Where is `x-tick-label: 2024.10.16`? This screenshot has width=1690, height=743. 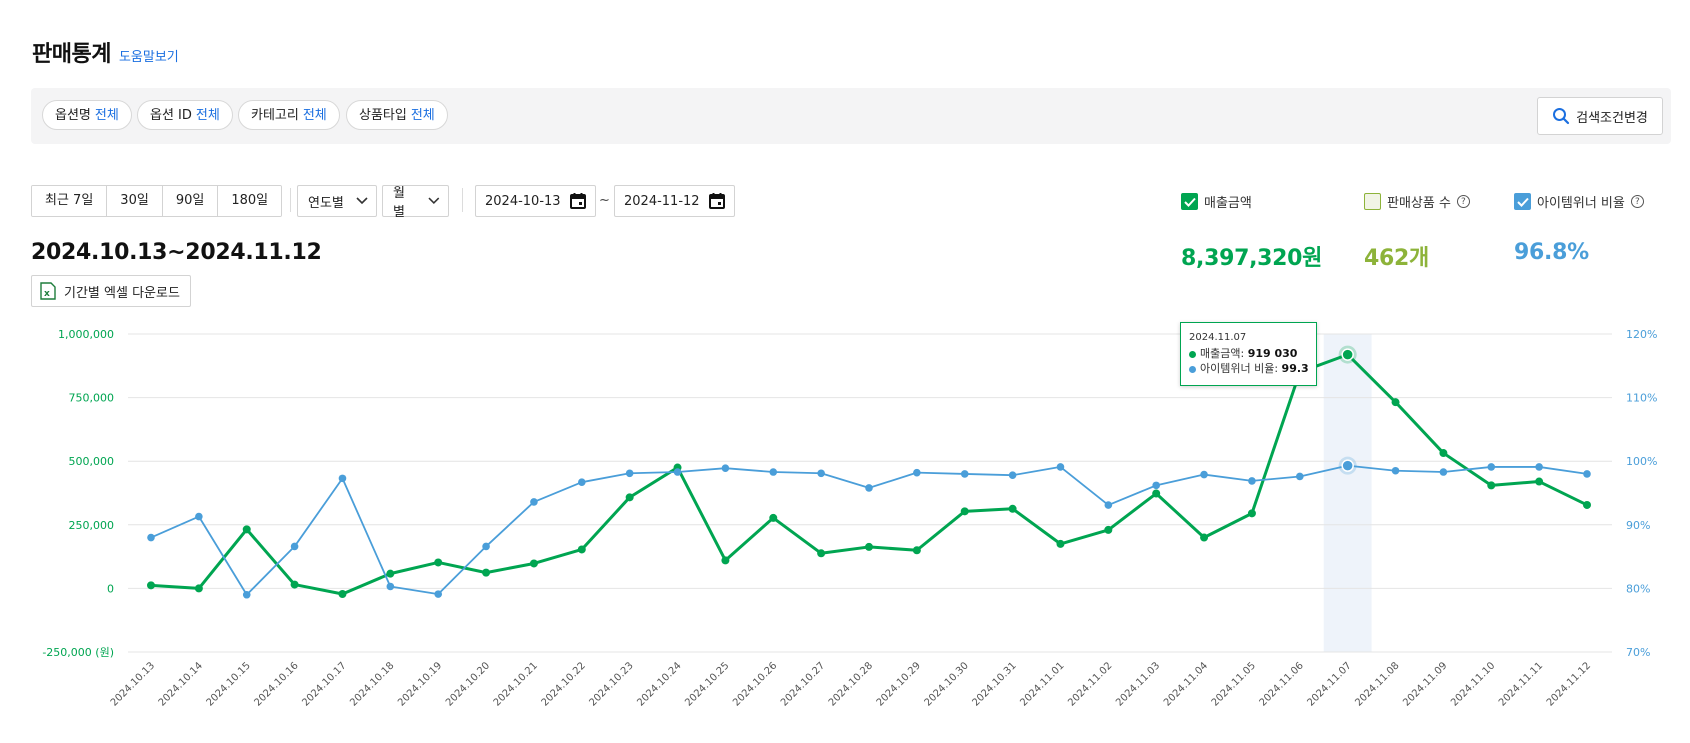
x-tick-label: 2024.10.16 is located at coordinates (276, 684).